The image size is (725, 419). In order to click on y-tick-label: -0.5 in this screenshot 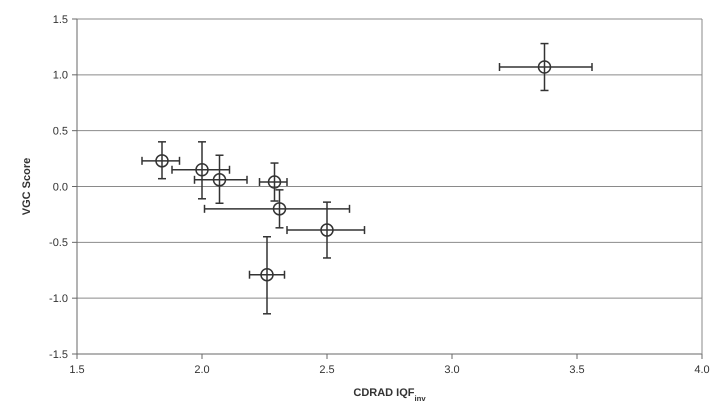, I will do `click(58, 243)`.